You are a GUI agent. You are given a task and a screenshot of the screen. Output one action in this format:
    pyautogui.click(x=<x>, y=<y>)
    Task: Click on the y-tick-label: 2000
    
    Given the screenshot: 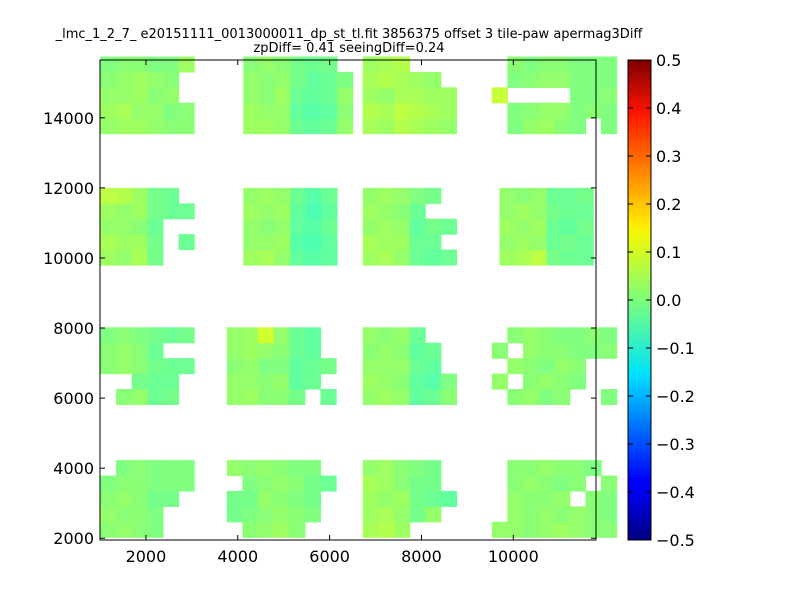 What is the action you would take?
    pyautogui.click(x=73, y=538)
    